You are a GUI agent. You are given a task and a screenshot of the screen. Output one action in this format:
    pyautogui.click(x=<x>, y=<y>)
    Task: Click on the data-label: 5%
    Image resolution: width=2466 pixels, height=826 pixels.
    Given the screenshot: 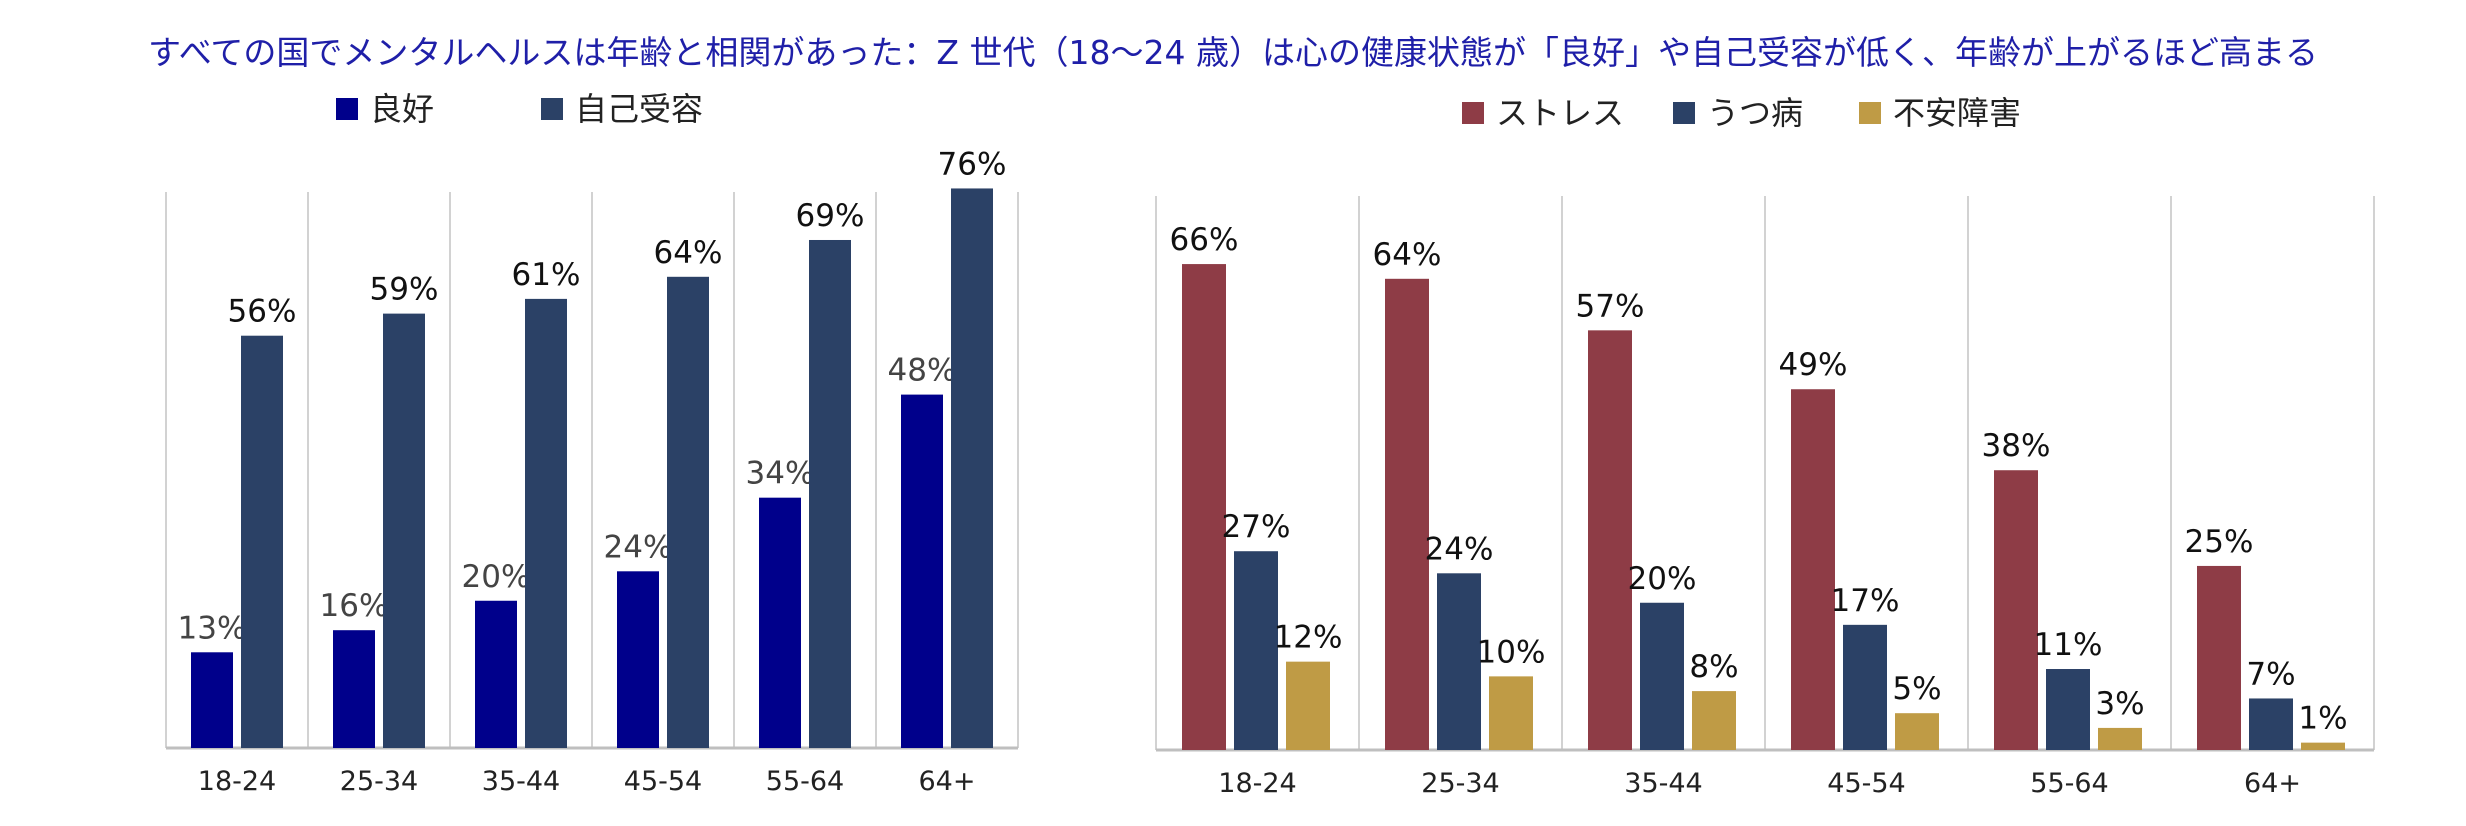 What is the action you would take?
    pyautogui.click(x=1916, y=689)
    